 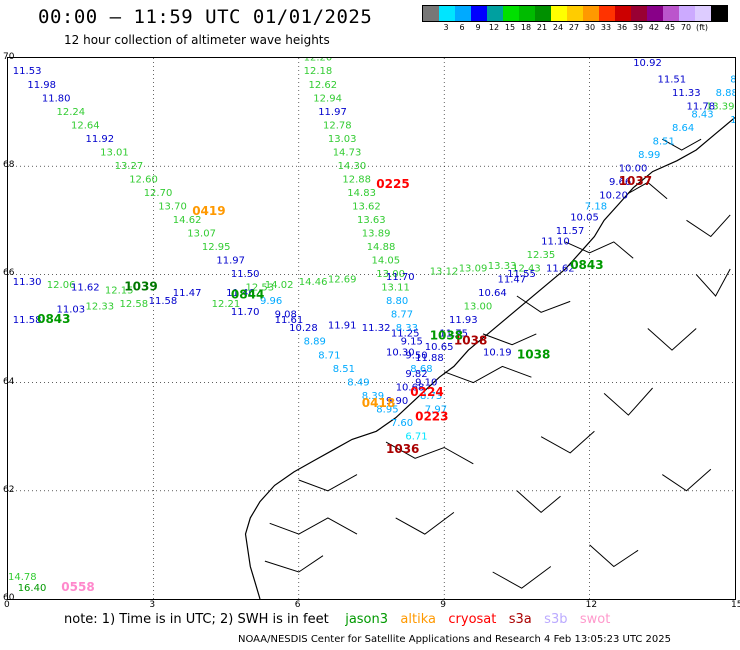 What do you see at coordinates (163, 301) in the screenshot?
I see `wave-height-value: 11.58` at bounding box center [163, 301].